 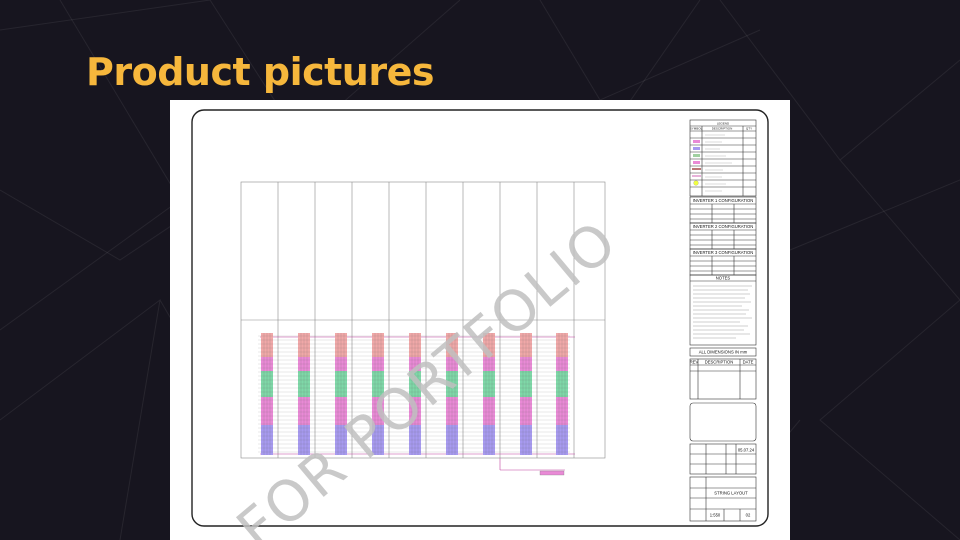 I want to click on legend-col-qty: QTY, so click(x=749, y=129).